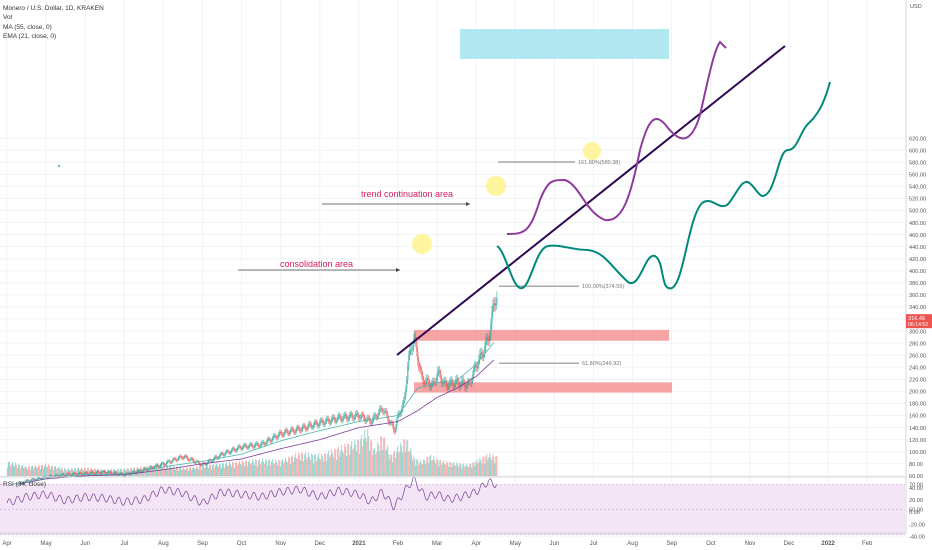 The height and width of the screenshot is (550, 932). I want to click on time-tick-label: Feb, so click(867, 544).